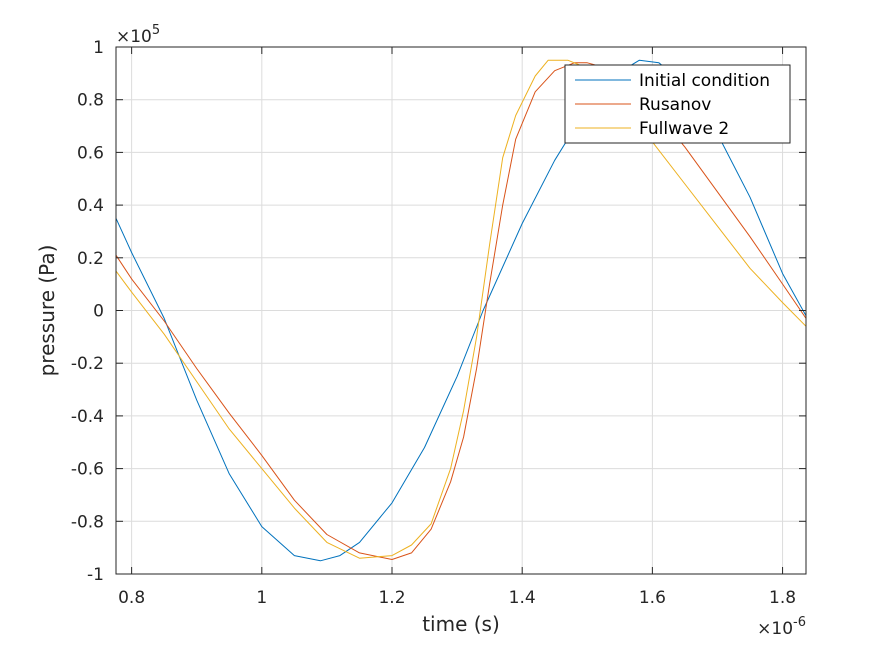 The image size is (891, 645). I want to click on y-tick-labels: -1 -0.8 -0.6 -0.4 -0.2 0 0.2 0.4 0.6 0.8 1, so click(87, 311).